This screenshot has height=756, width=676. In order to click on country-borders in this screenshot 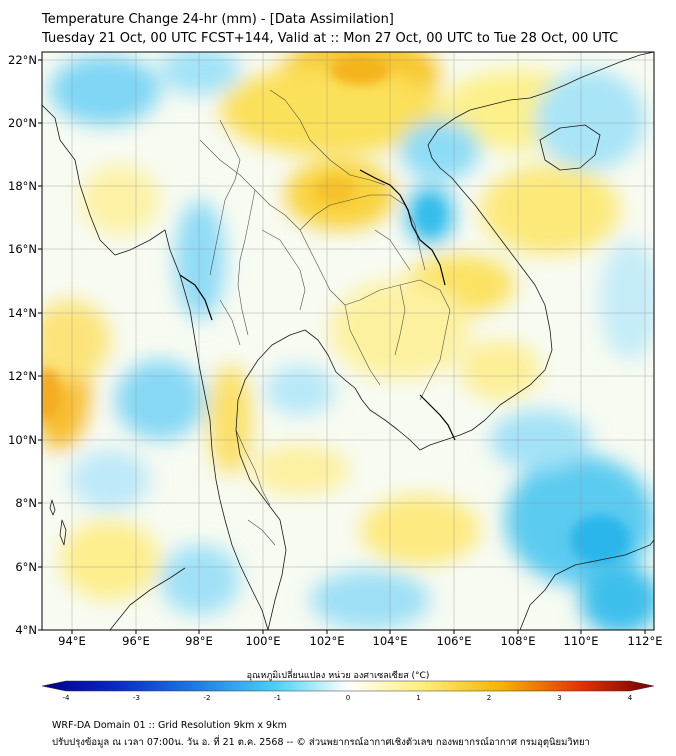, I will do `click(317, 305)`.